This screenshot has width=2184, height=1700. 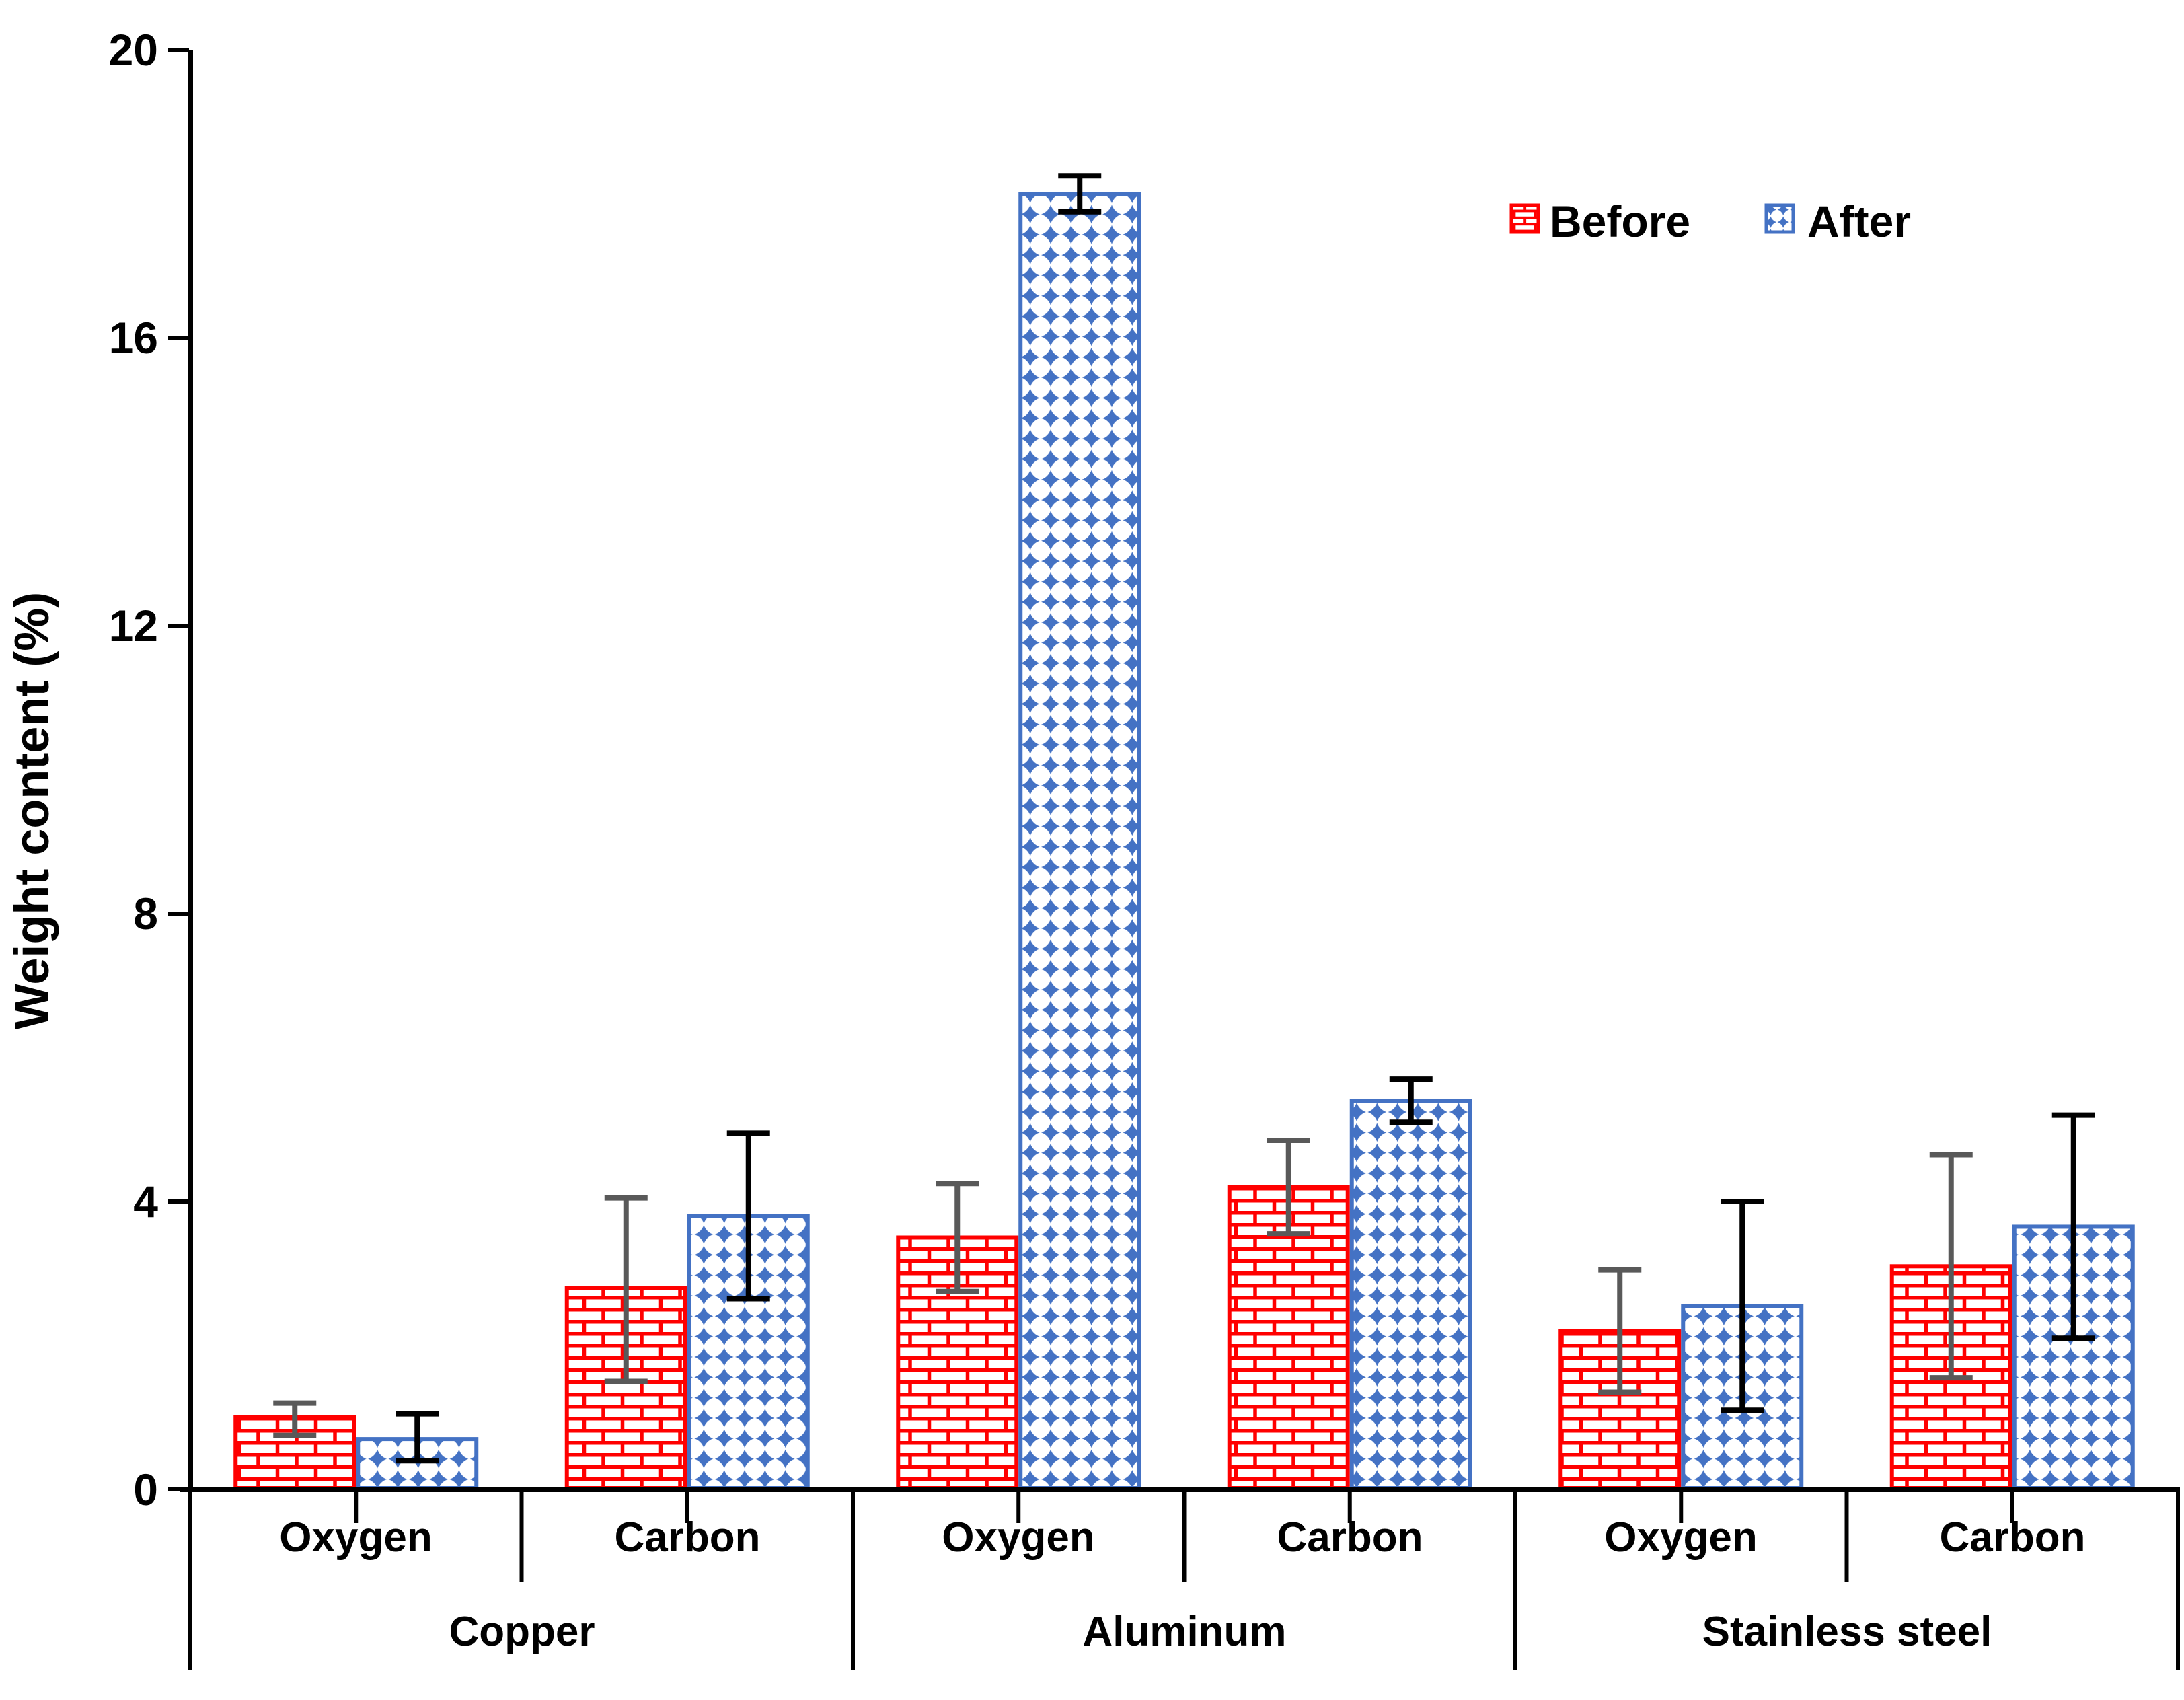 What do you see at coordinates (1180, 1489) in the screenshot?
I see `x-axis-line` at bounding box center [1180, 1489].